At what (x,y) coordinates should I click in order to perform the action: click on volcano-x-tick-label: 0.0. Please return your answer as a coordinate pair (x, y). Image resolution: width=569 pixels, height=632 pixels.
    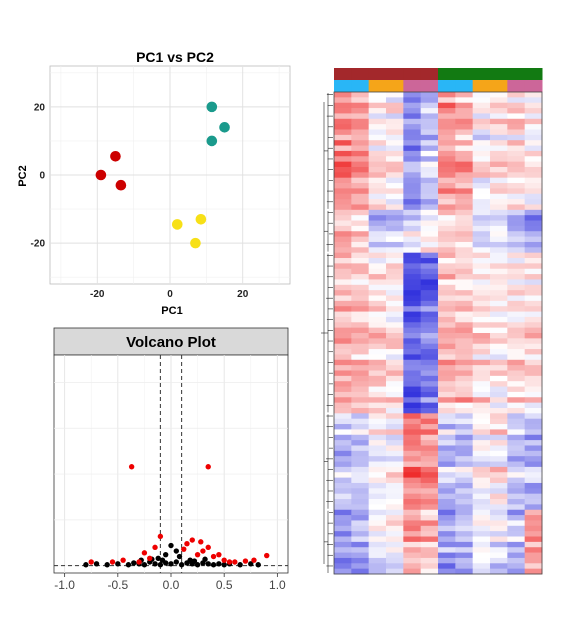
    Looking at the image, I should click on (171, 585).